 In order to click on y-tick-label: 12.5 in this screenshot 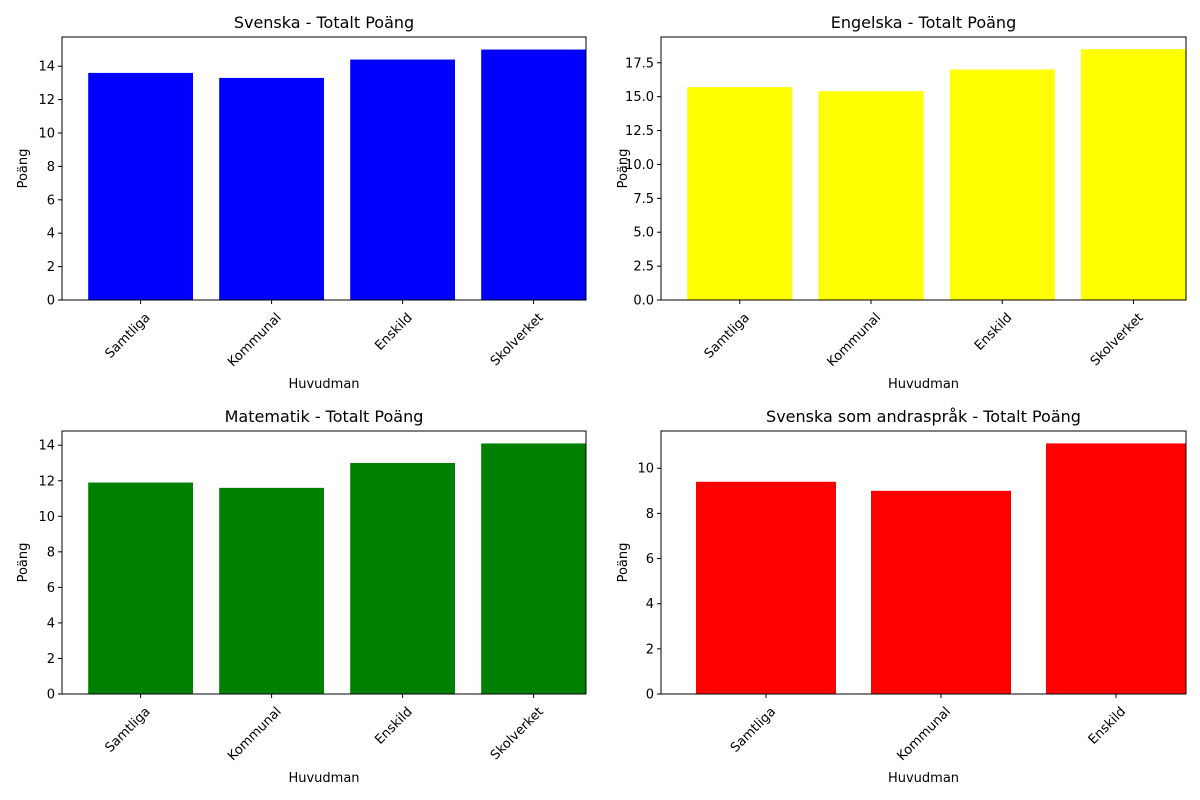, I will do `click(639, 131)`.